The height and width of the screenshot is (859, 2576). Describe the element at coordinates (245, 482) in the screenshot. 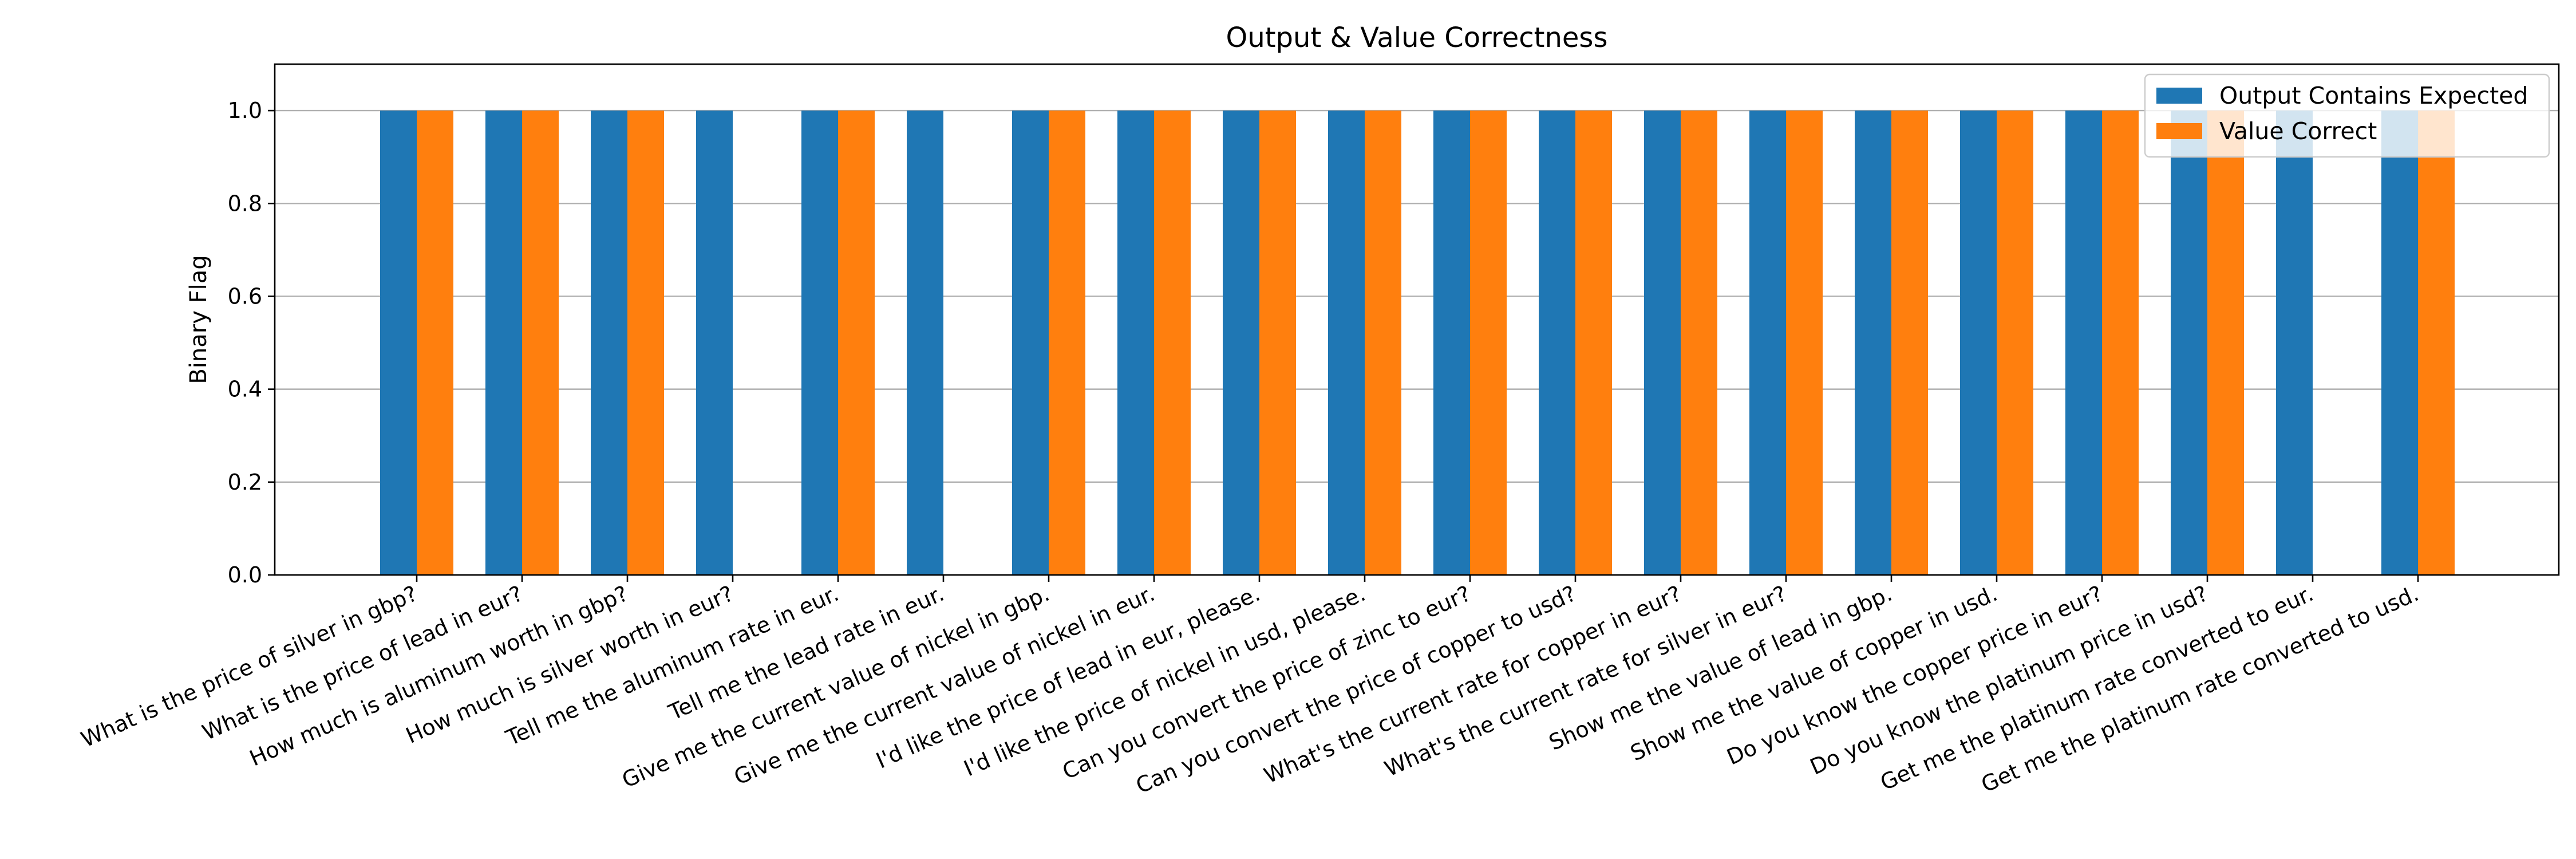

I see `y-tick-label: 0.2` at that location.